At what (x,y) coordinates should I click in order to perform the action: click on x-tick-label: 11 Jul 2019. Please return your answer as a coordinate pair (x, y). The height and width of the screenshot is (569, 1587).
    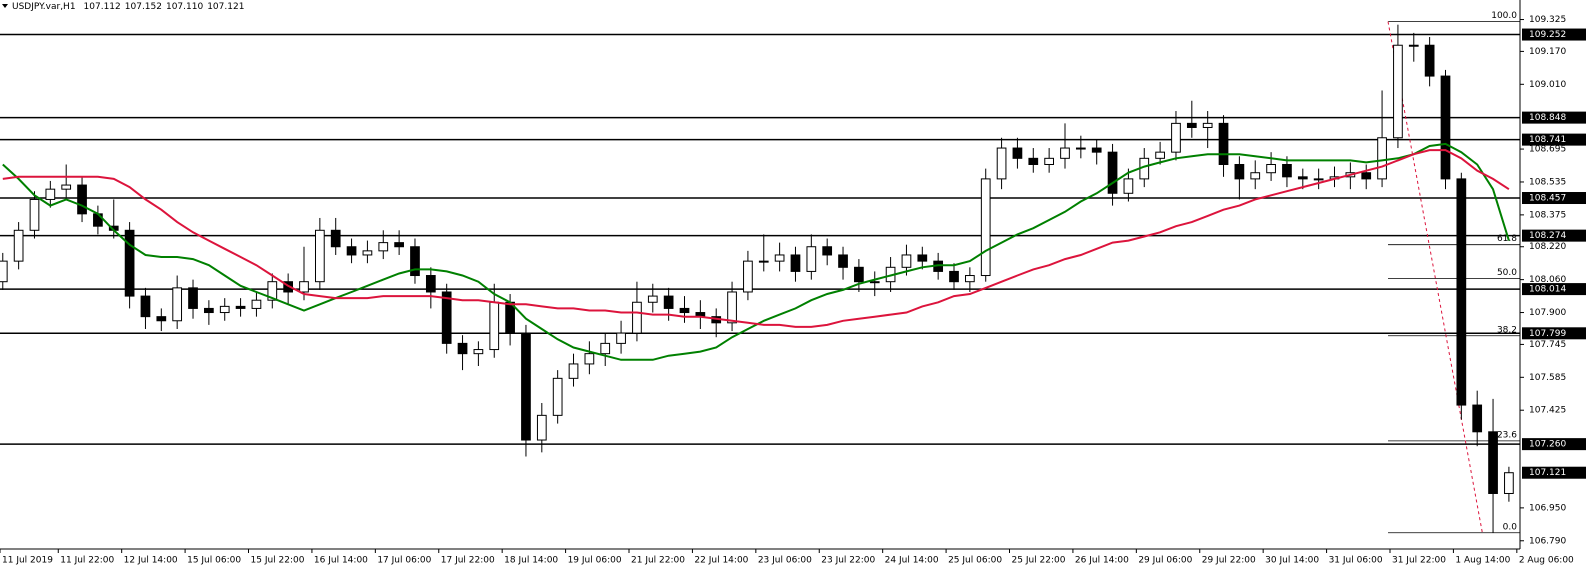
    Looking at the image, I should click on (27, 561).